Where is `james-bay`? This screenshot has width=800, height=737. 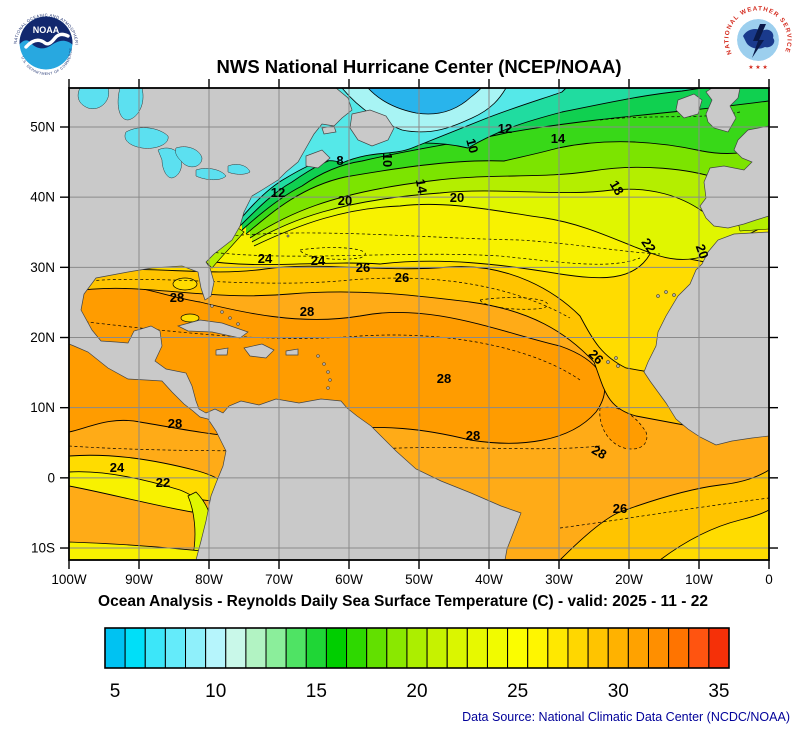 james-bay is located at coordinates (130, 104).